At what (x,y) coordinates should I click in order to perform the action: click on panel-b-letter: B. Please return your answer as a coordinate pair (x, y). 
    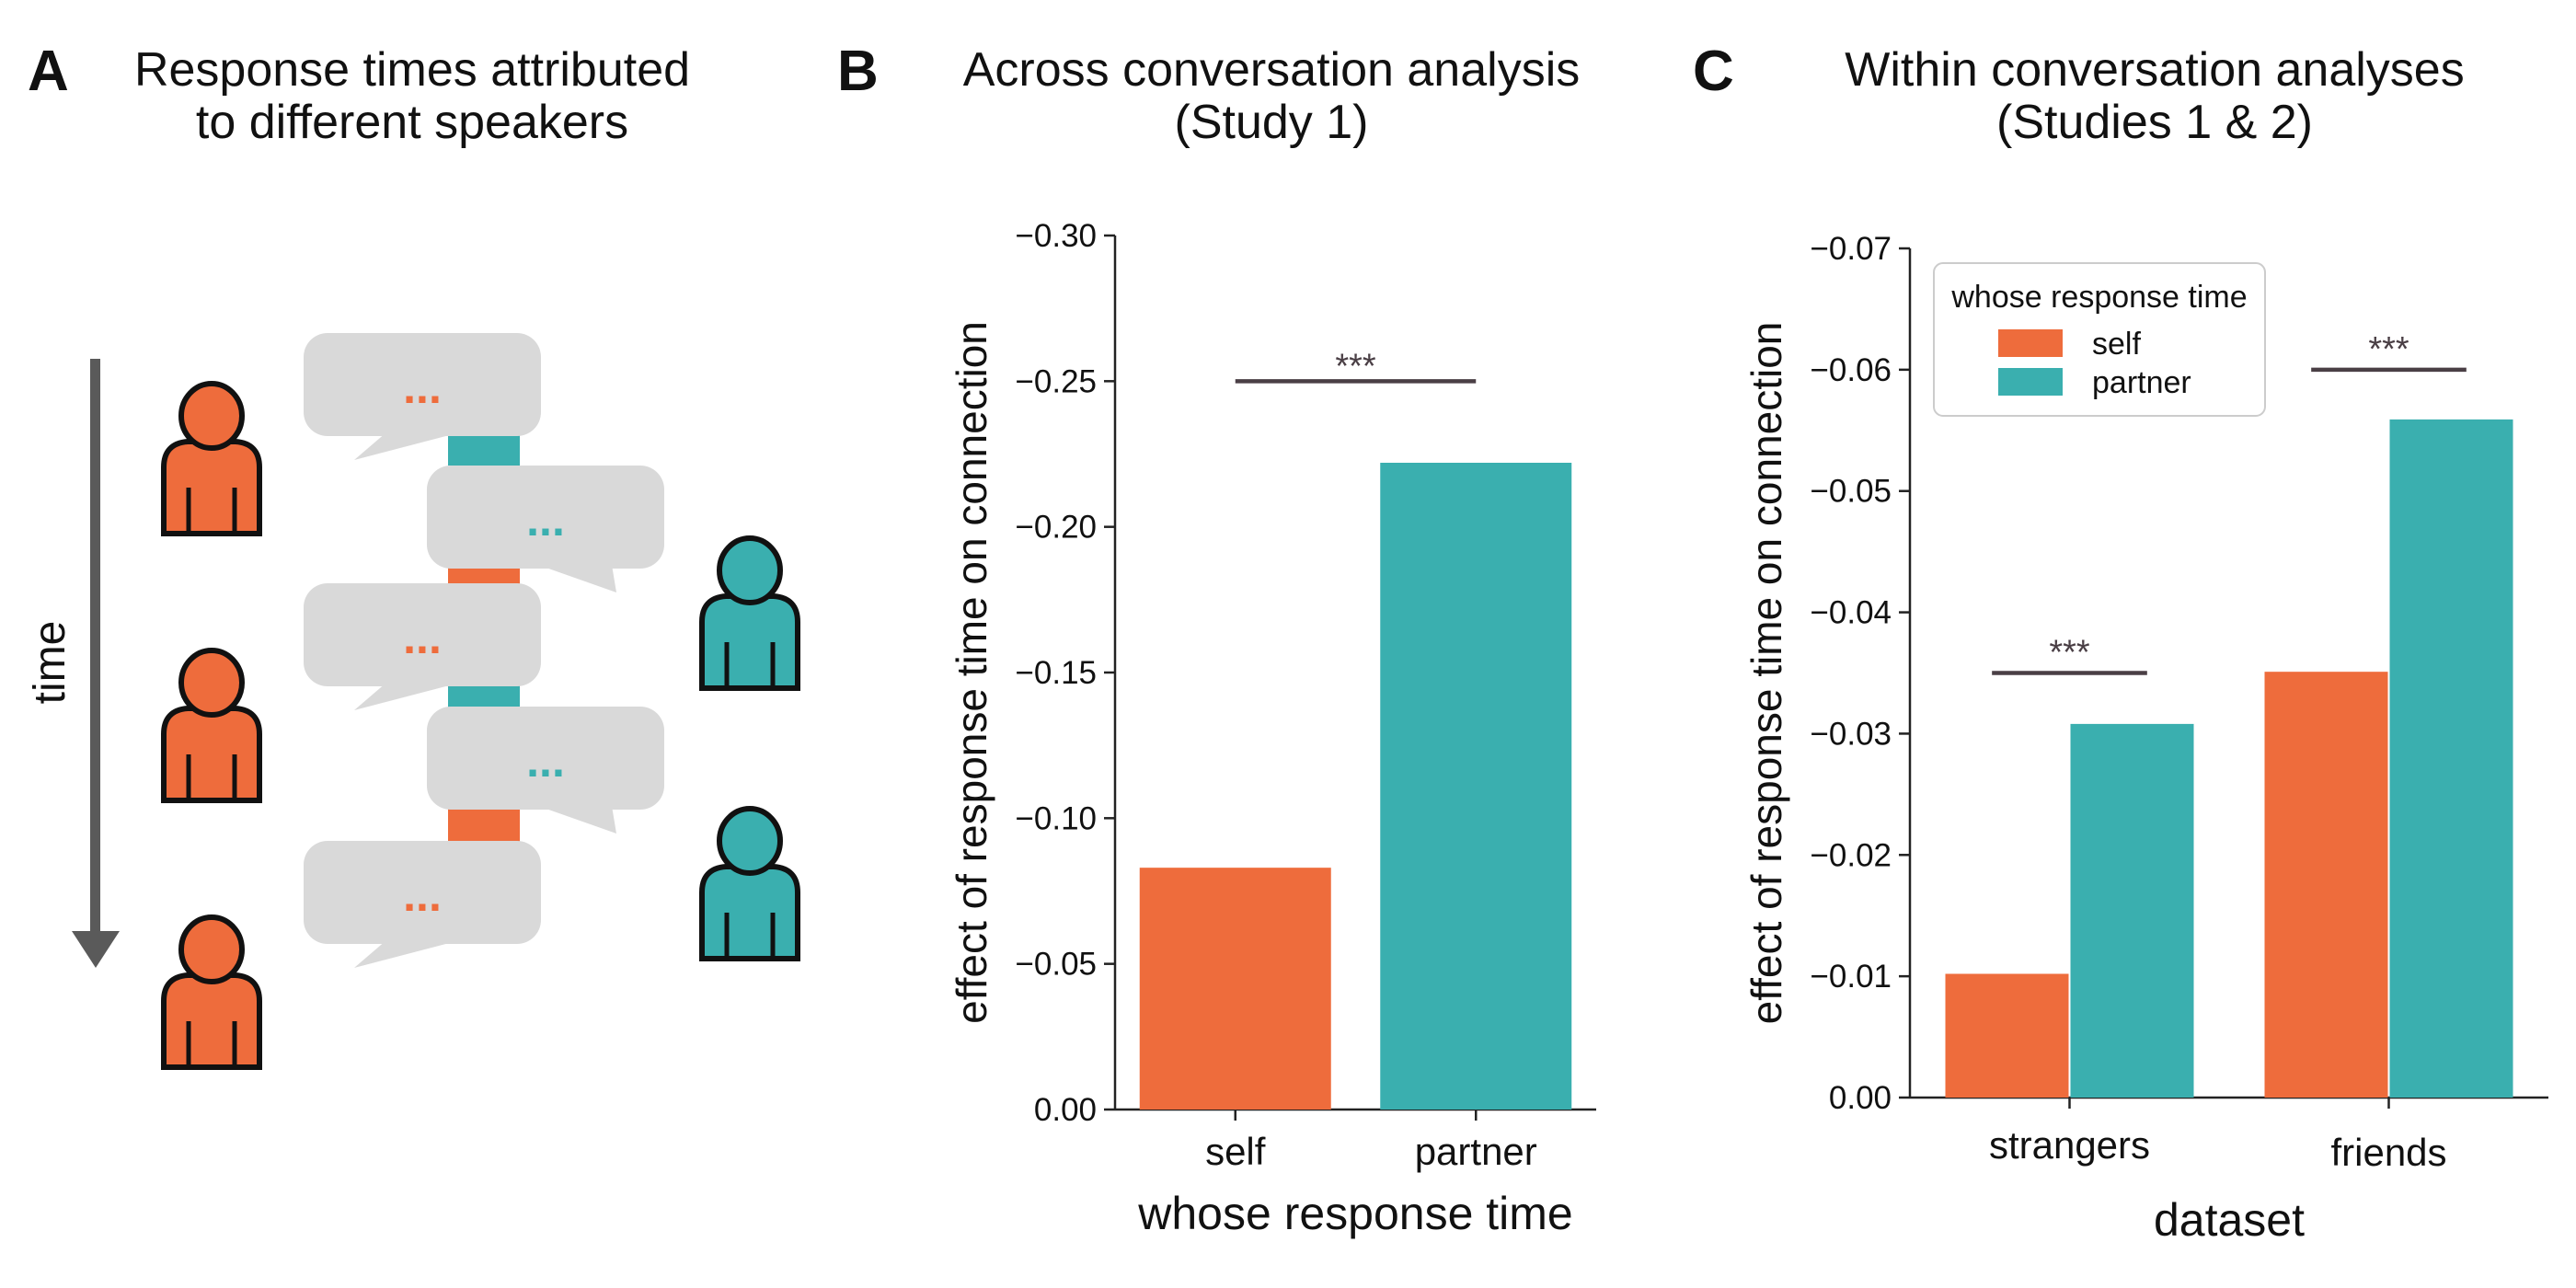
    Looking at the image, I should click on (858, 71).